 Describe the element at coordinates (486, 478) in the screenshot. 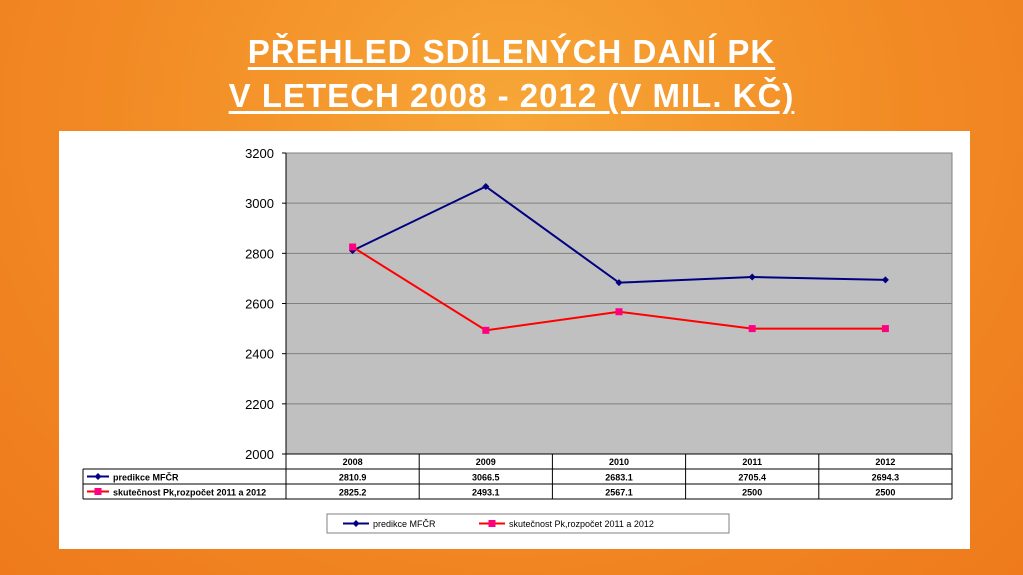

I see `table-value-0-1: 3066.5` at that location.